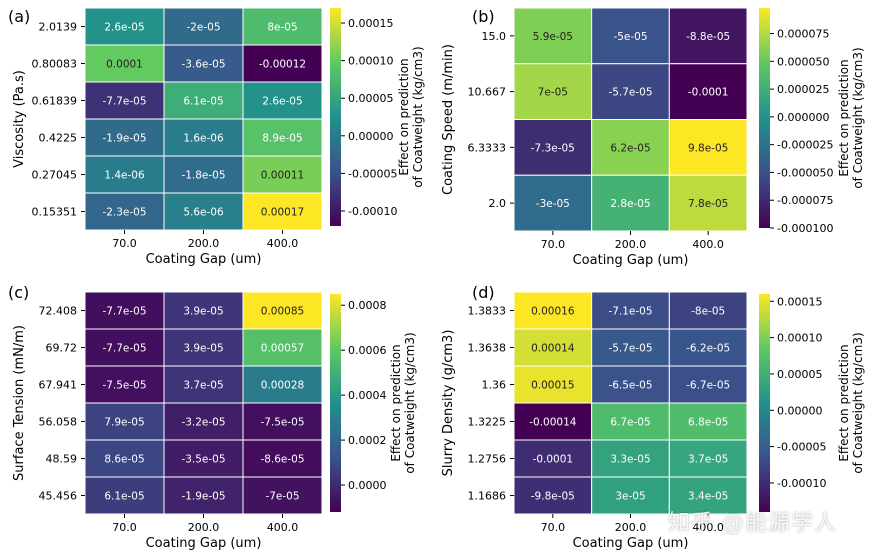 This screenshot has height=555, width=878. What do you see at coordinates (282, 65) in the screenshot?
I see `cell-value-label: -0.00012` at bounding box center [282, 65].